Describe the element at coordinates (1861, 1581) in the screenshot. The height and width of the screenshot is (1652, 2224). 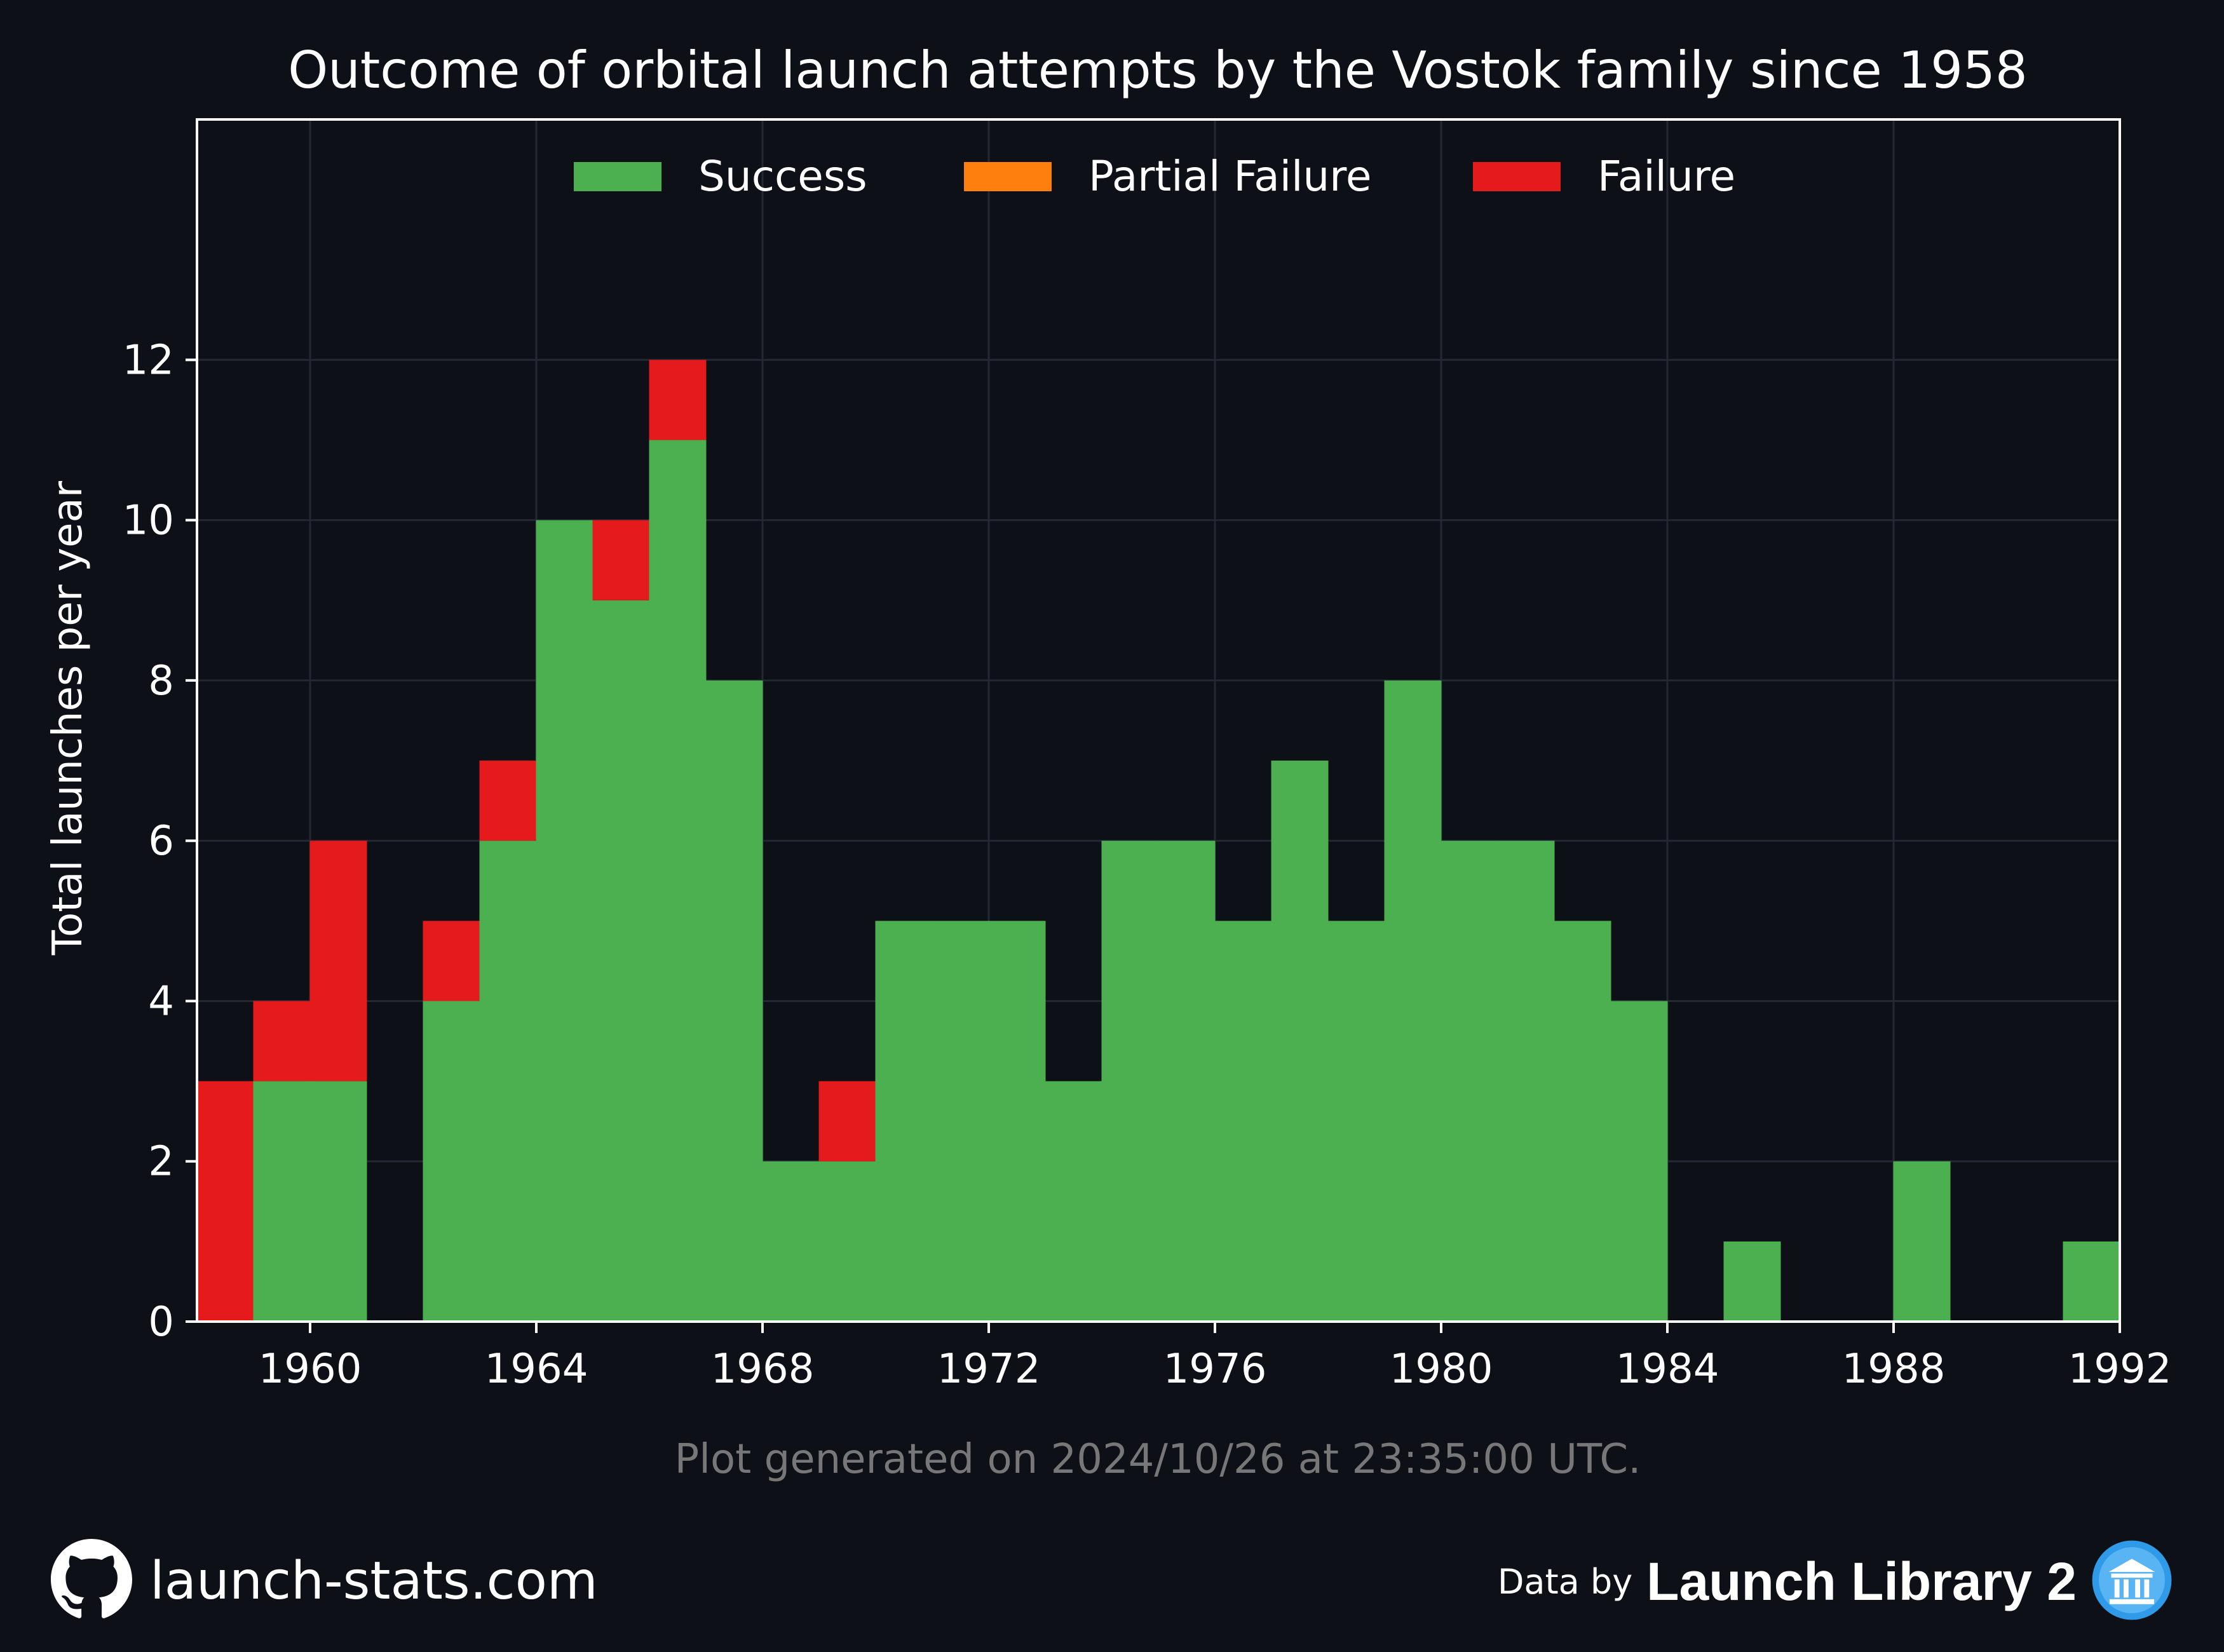
I see `credit-name: Launch Library 2` at that location.